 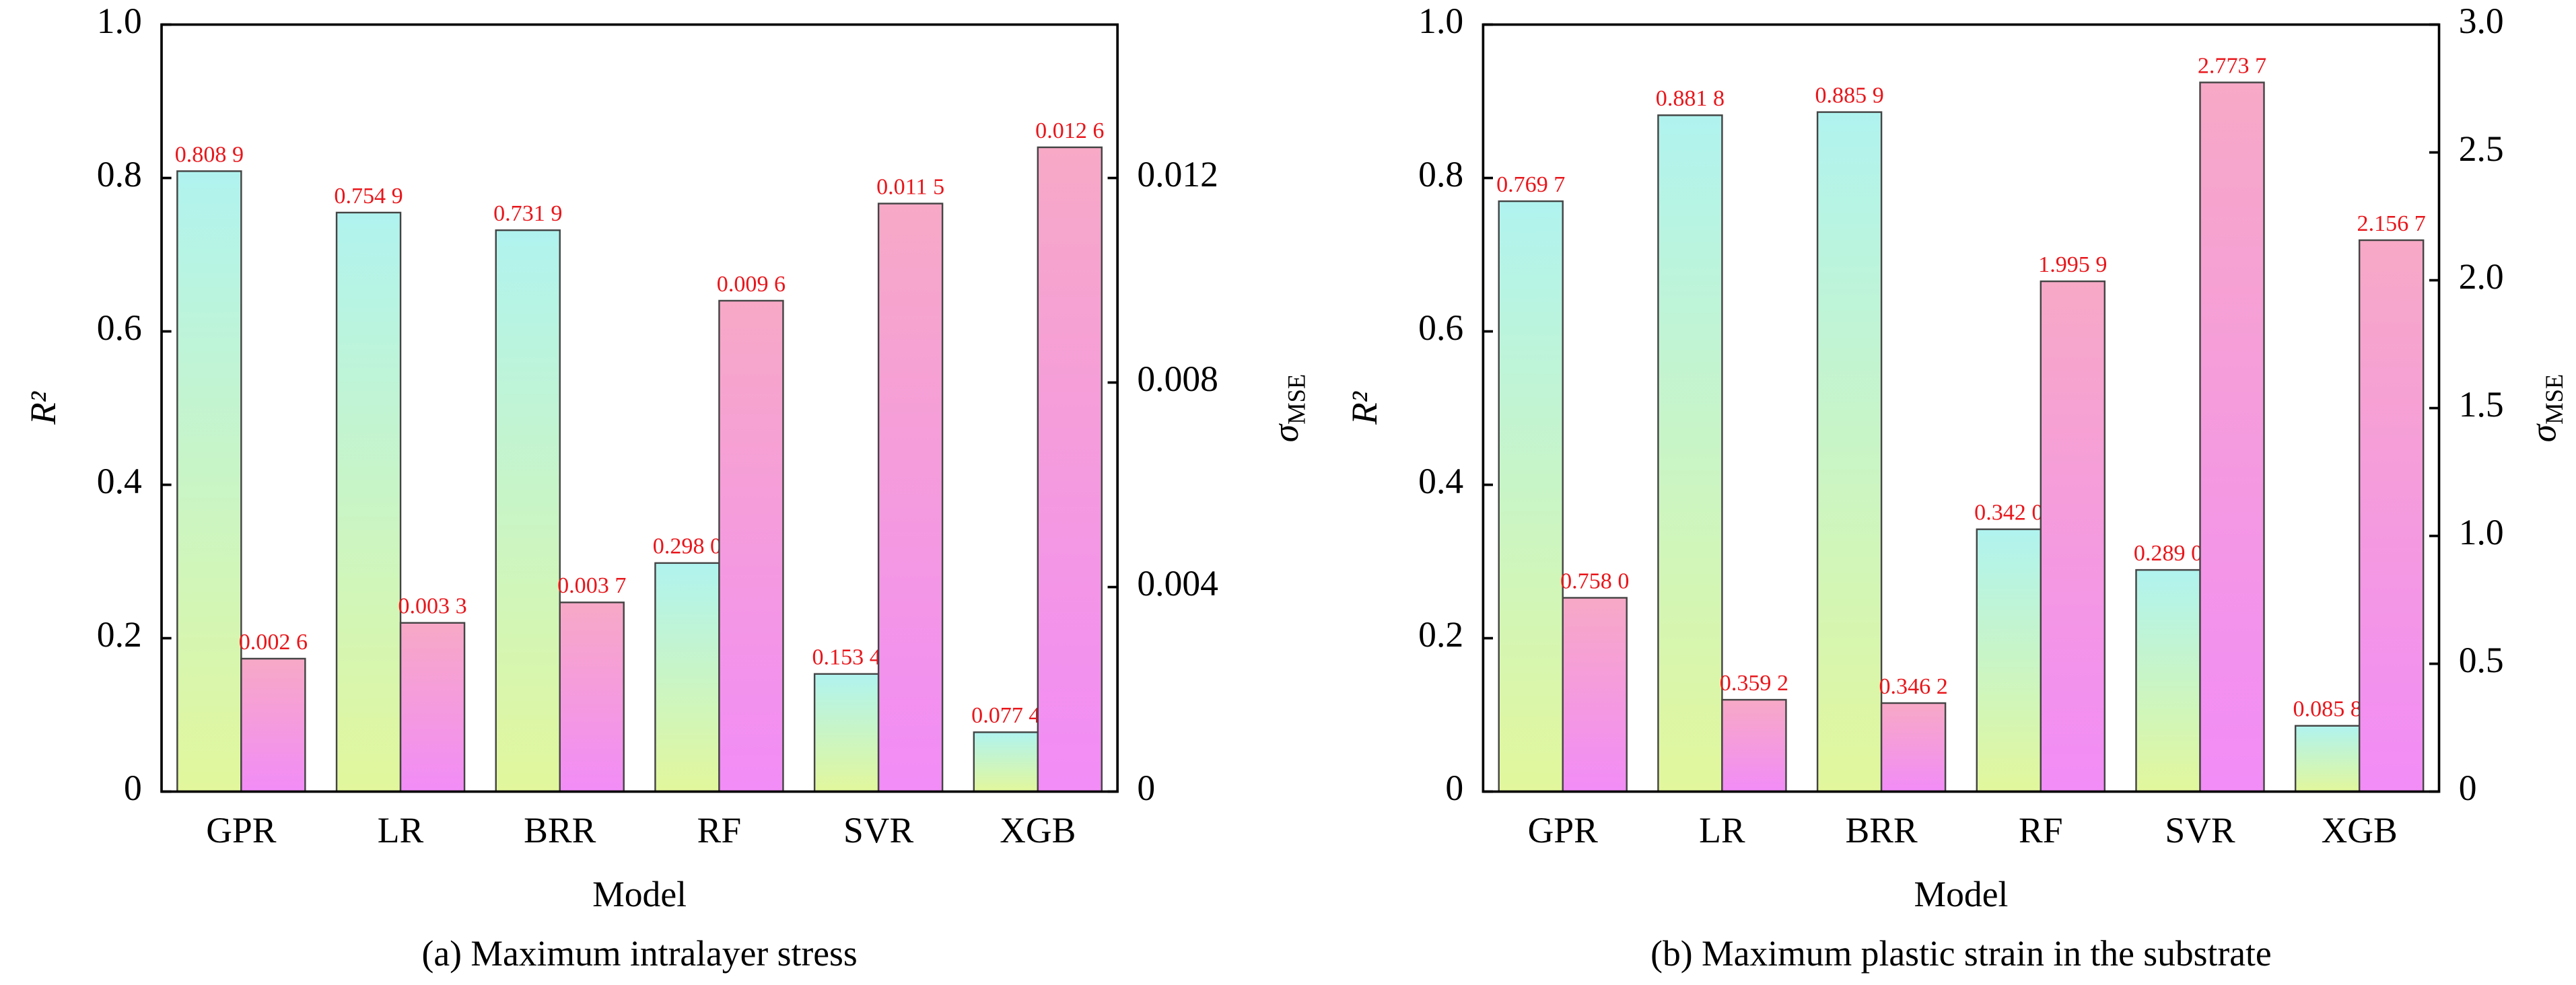 What do you see at coordinates (1177, 583) in the screenshot?
I see `y2-tick-label: 0.004` at bounding box center [1177, 583].